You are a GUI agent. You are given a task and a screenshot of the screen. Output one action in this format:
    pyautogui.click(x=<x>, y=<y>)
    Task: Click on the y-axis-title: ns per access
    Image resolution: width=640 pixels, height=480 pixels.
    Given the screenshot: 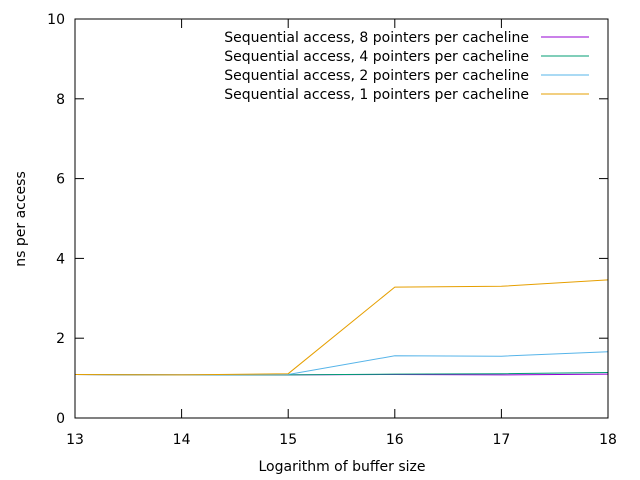 What is the action you would take?
    pyautogui.click(x=21, y=219)
    